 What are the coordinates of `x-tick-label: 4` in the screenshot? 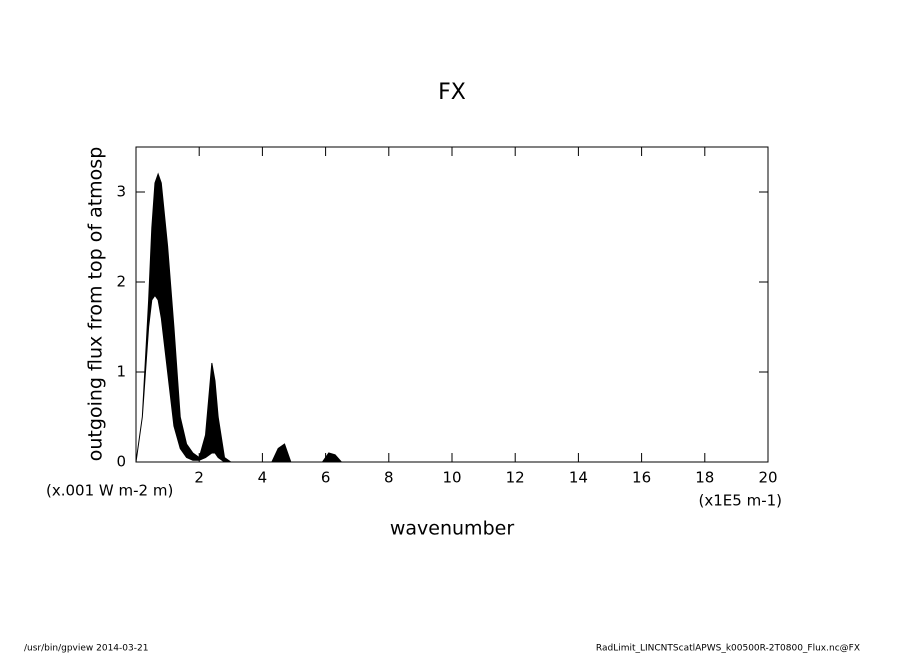 It's located at (263, 478).